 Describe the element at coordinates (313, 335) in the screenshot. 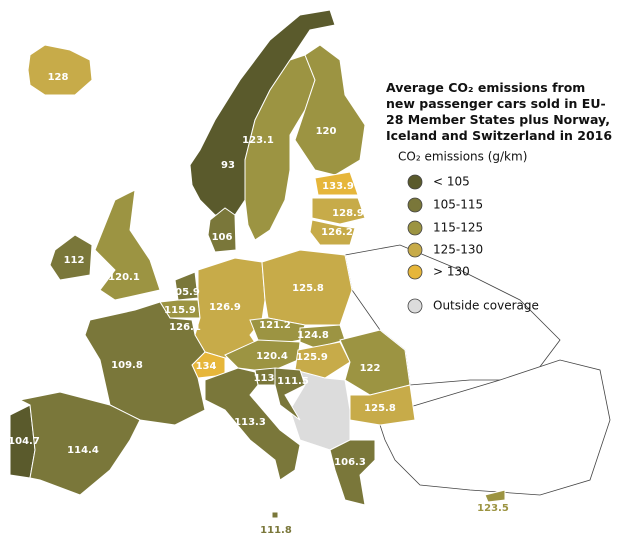

I see `country-value-label: 124.8` at that location.